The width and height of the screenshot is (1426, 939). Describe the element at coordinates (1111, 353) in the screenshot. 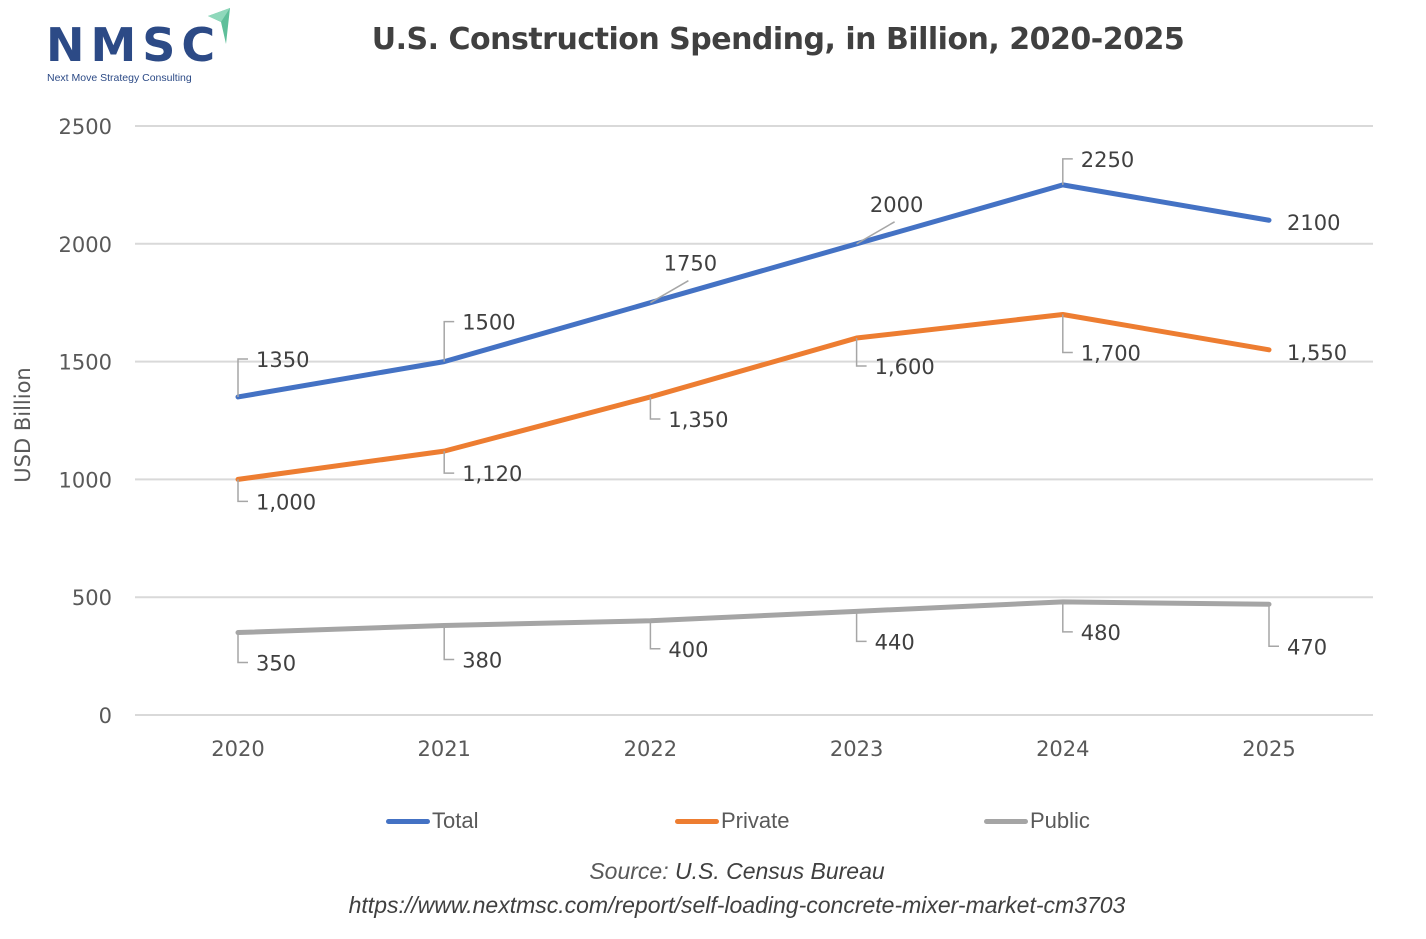

I see `data-label: 1,700` at that location.